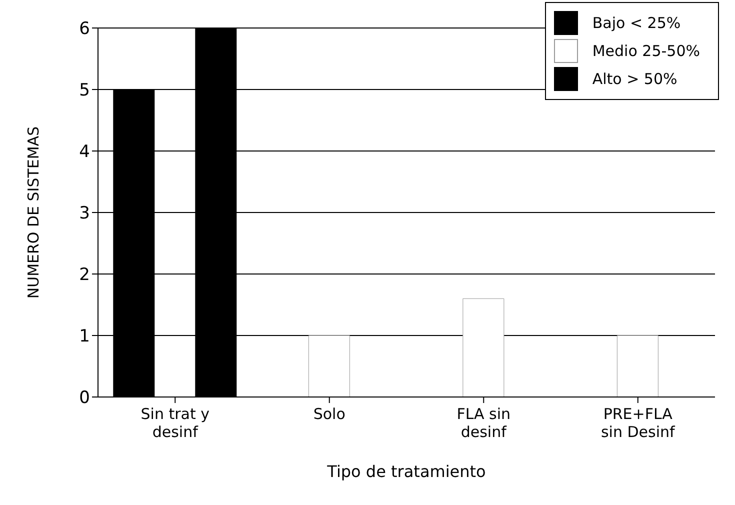 This screenshot has height=505, width=735. What do you see at coordinates (635, 79) in the screenshot?
I see `legend-label: Alto > 50%` at bounding box center [635, 79].